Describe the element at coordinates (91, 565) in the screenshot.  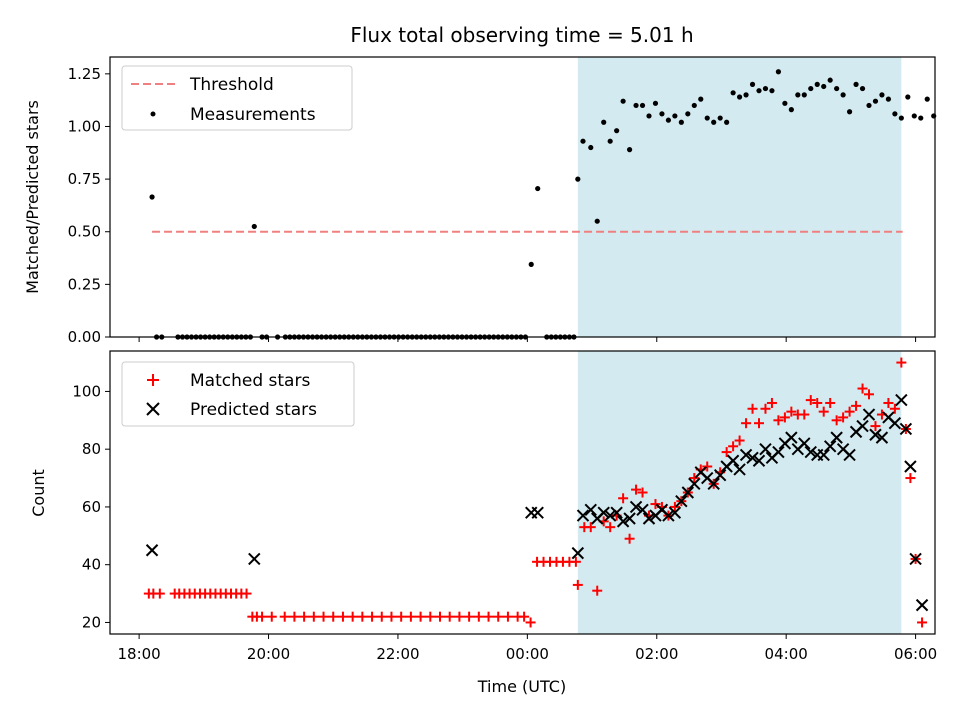
I see `bottom-y-tick-label: 40` at that location.